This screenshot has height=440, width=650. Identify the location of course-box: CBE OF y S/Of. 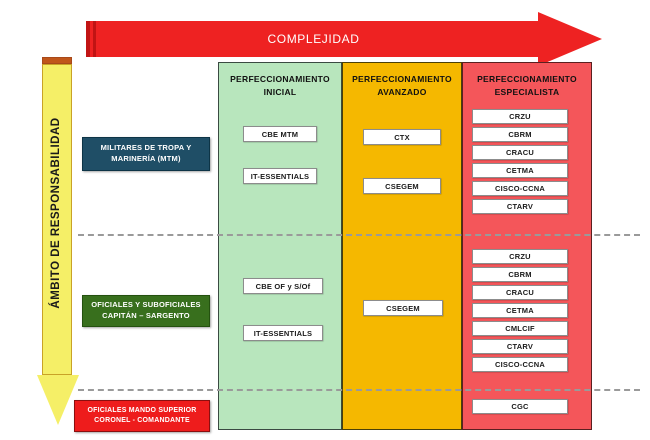
(283, 286).